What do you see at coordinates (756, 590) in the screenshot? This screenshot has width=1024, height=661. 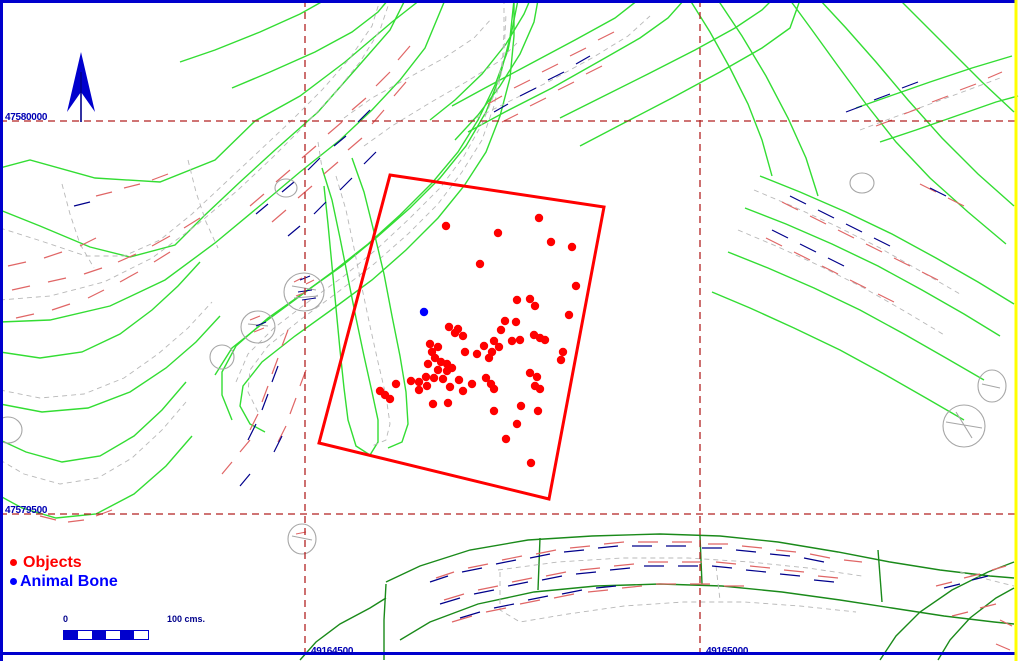 I see `terrain-interiors-lower` at bounding box center [756, 590].